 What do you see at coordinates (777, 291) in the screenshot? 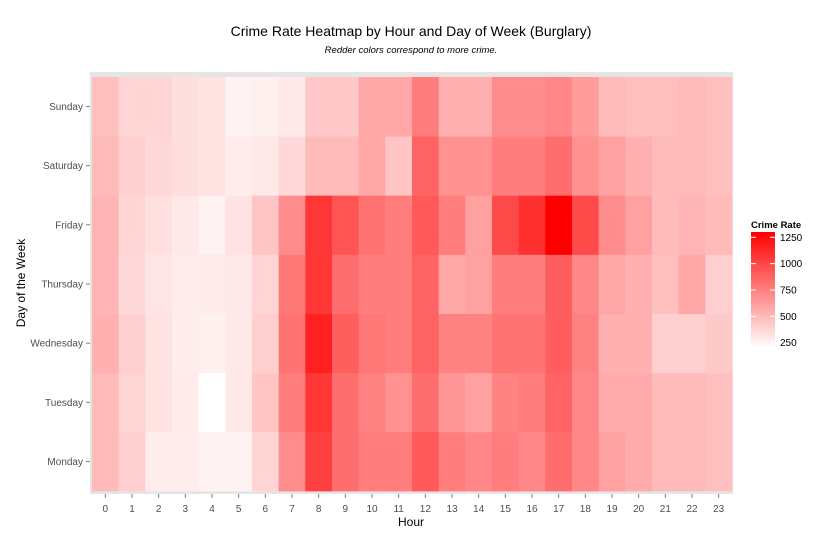
I see `colorbar-ticks: 250 500 750 1000 1250` at bounding box center [777, 291].